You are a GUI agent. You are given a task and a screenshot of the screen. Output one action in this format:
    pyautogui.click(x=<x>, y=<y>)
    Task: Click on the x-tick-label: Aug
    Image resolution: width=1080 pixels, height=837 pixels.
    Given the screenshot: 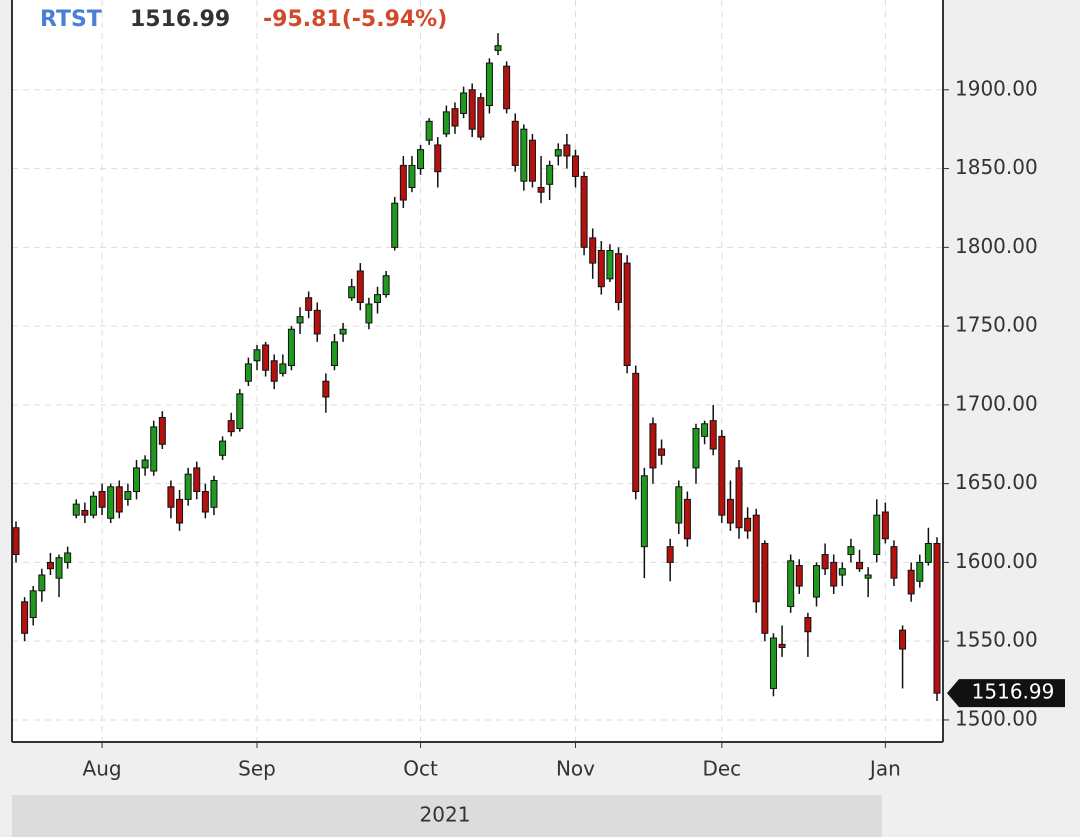 What is the action you would take?
    pyautogui.click(x=102, y=769)
    